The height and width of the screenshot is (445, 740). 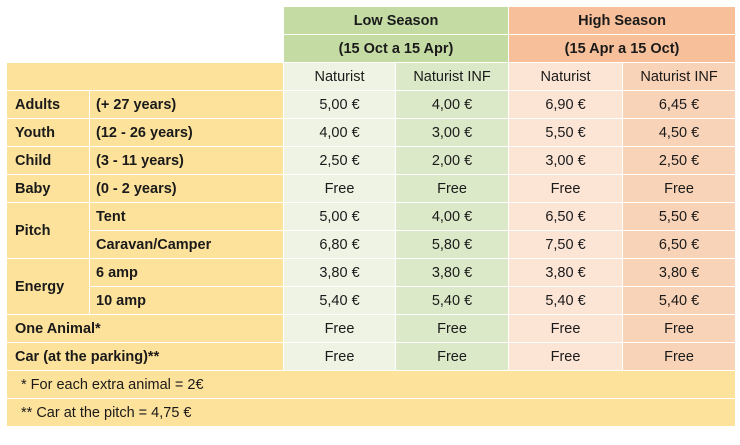 What do you see at coordinates (339, 76) in the screenshot?
I see `col-low-naturist: Naturist` at bounding box center [339, 76].